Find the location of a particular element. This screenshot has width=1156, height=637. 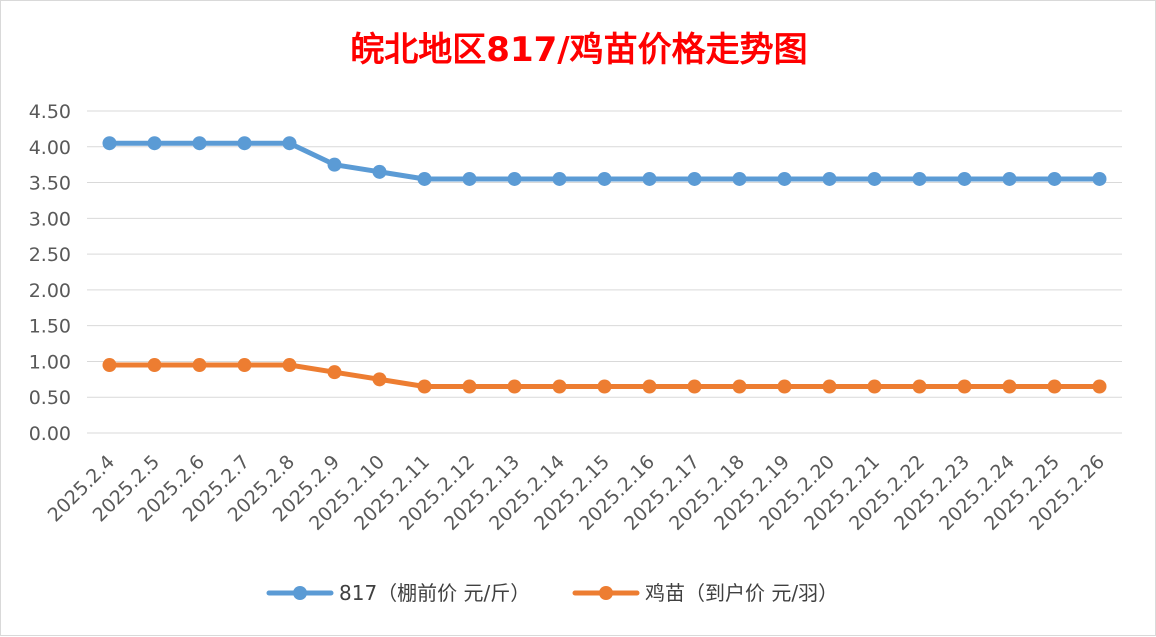

y-tick-label: 0.00 is located at coordinates (50, 434).